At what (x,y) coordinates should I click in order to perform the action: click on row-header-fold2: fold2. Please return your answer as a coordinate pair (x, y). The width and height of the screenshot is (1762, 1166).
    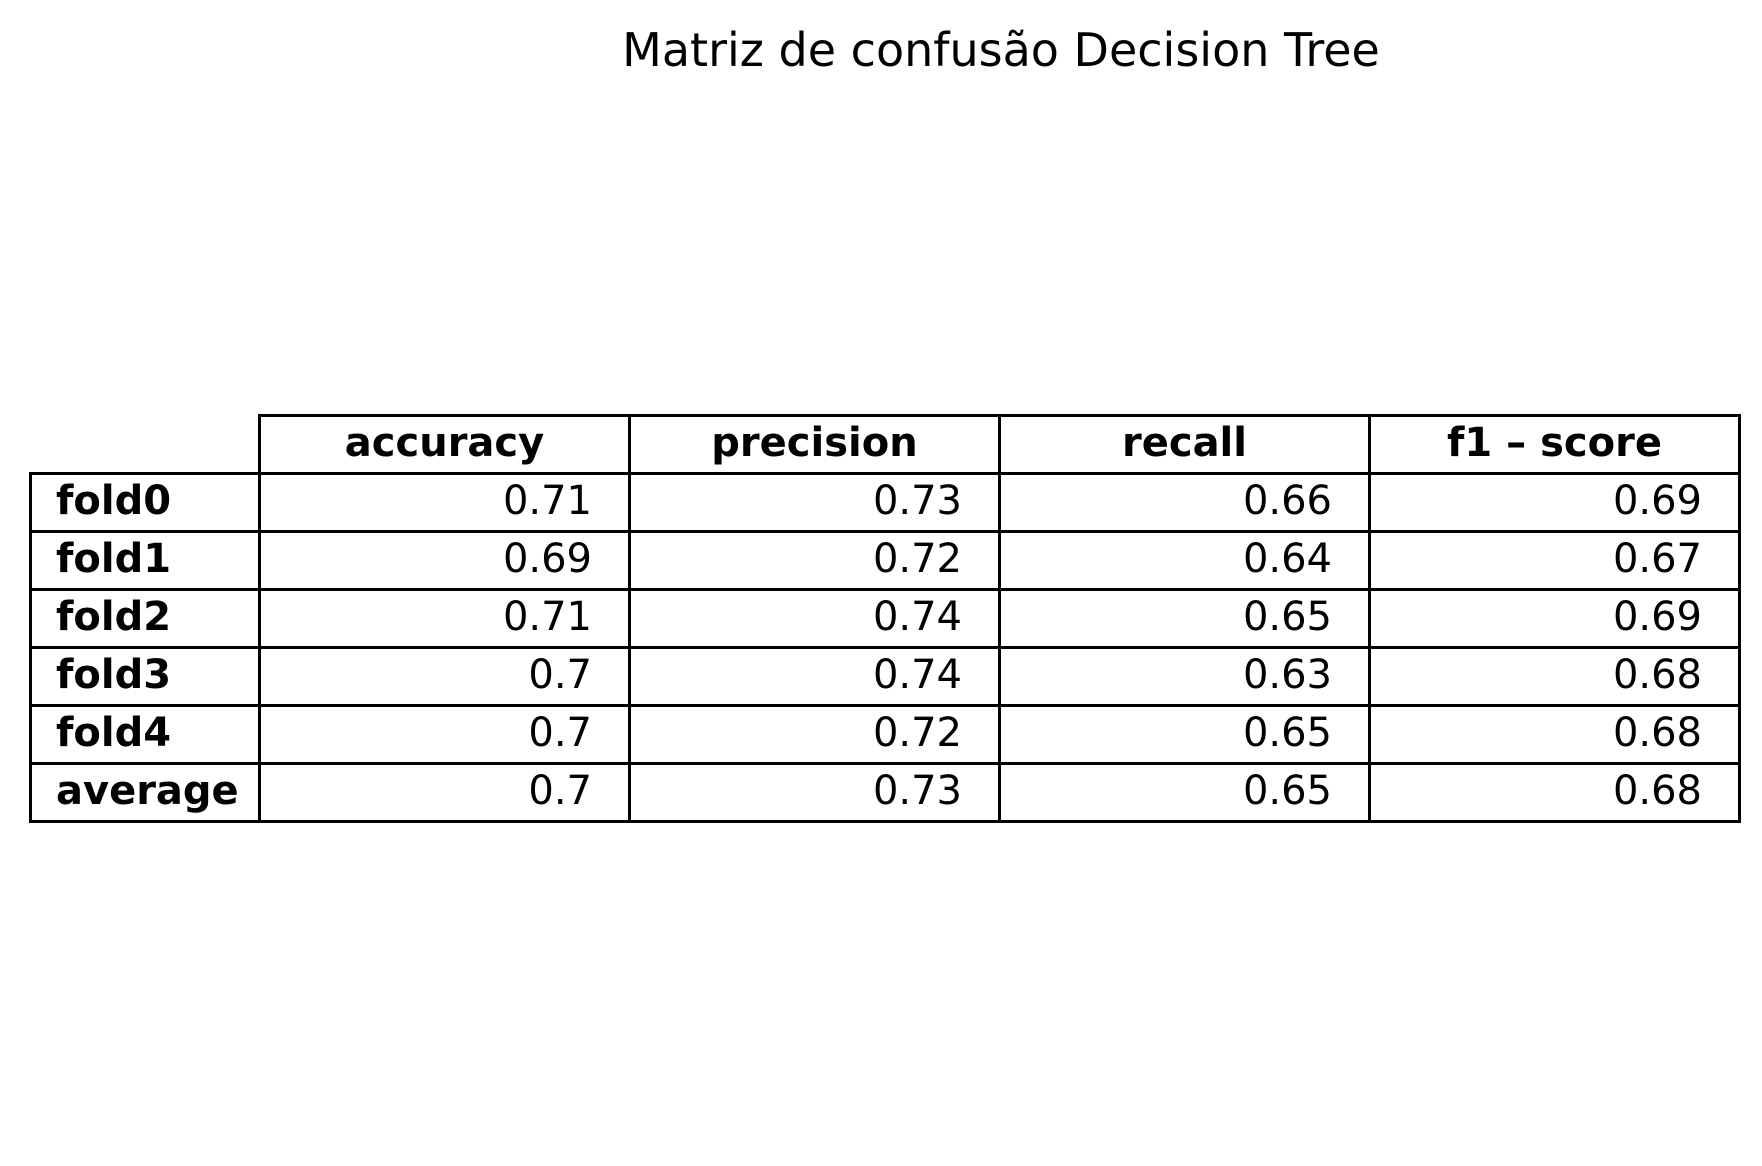
    Looking at the image, I should click on (145, 618).